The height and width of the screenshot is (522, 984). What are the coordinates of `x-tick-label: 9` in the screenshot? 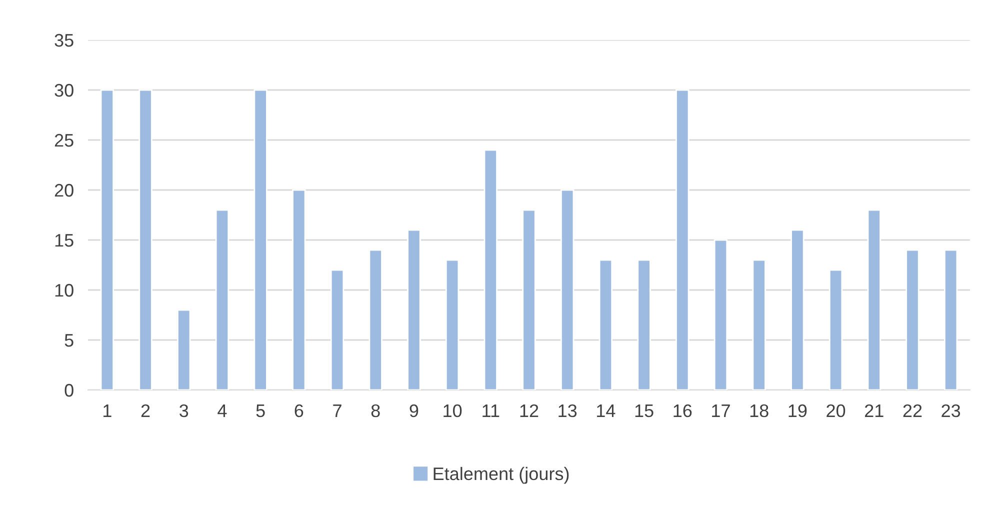 It's located at (414, 411).